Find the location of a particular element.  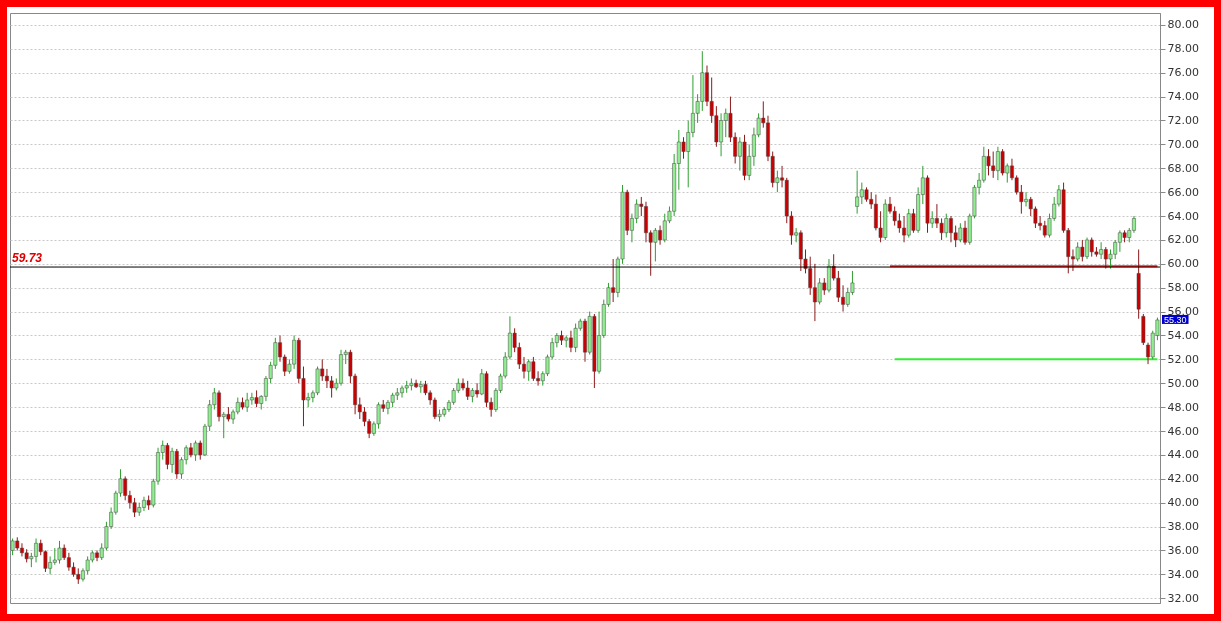

y-tick-label: 36.00 is located at coordinates (1183, 550).